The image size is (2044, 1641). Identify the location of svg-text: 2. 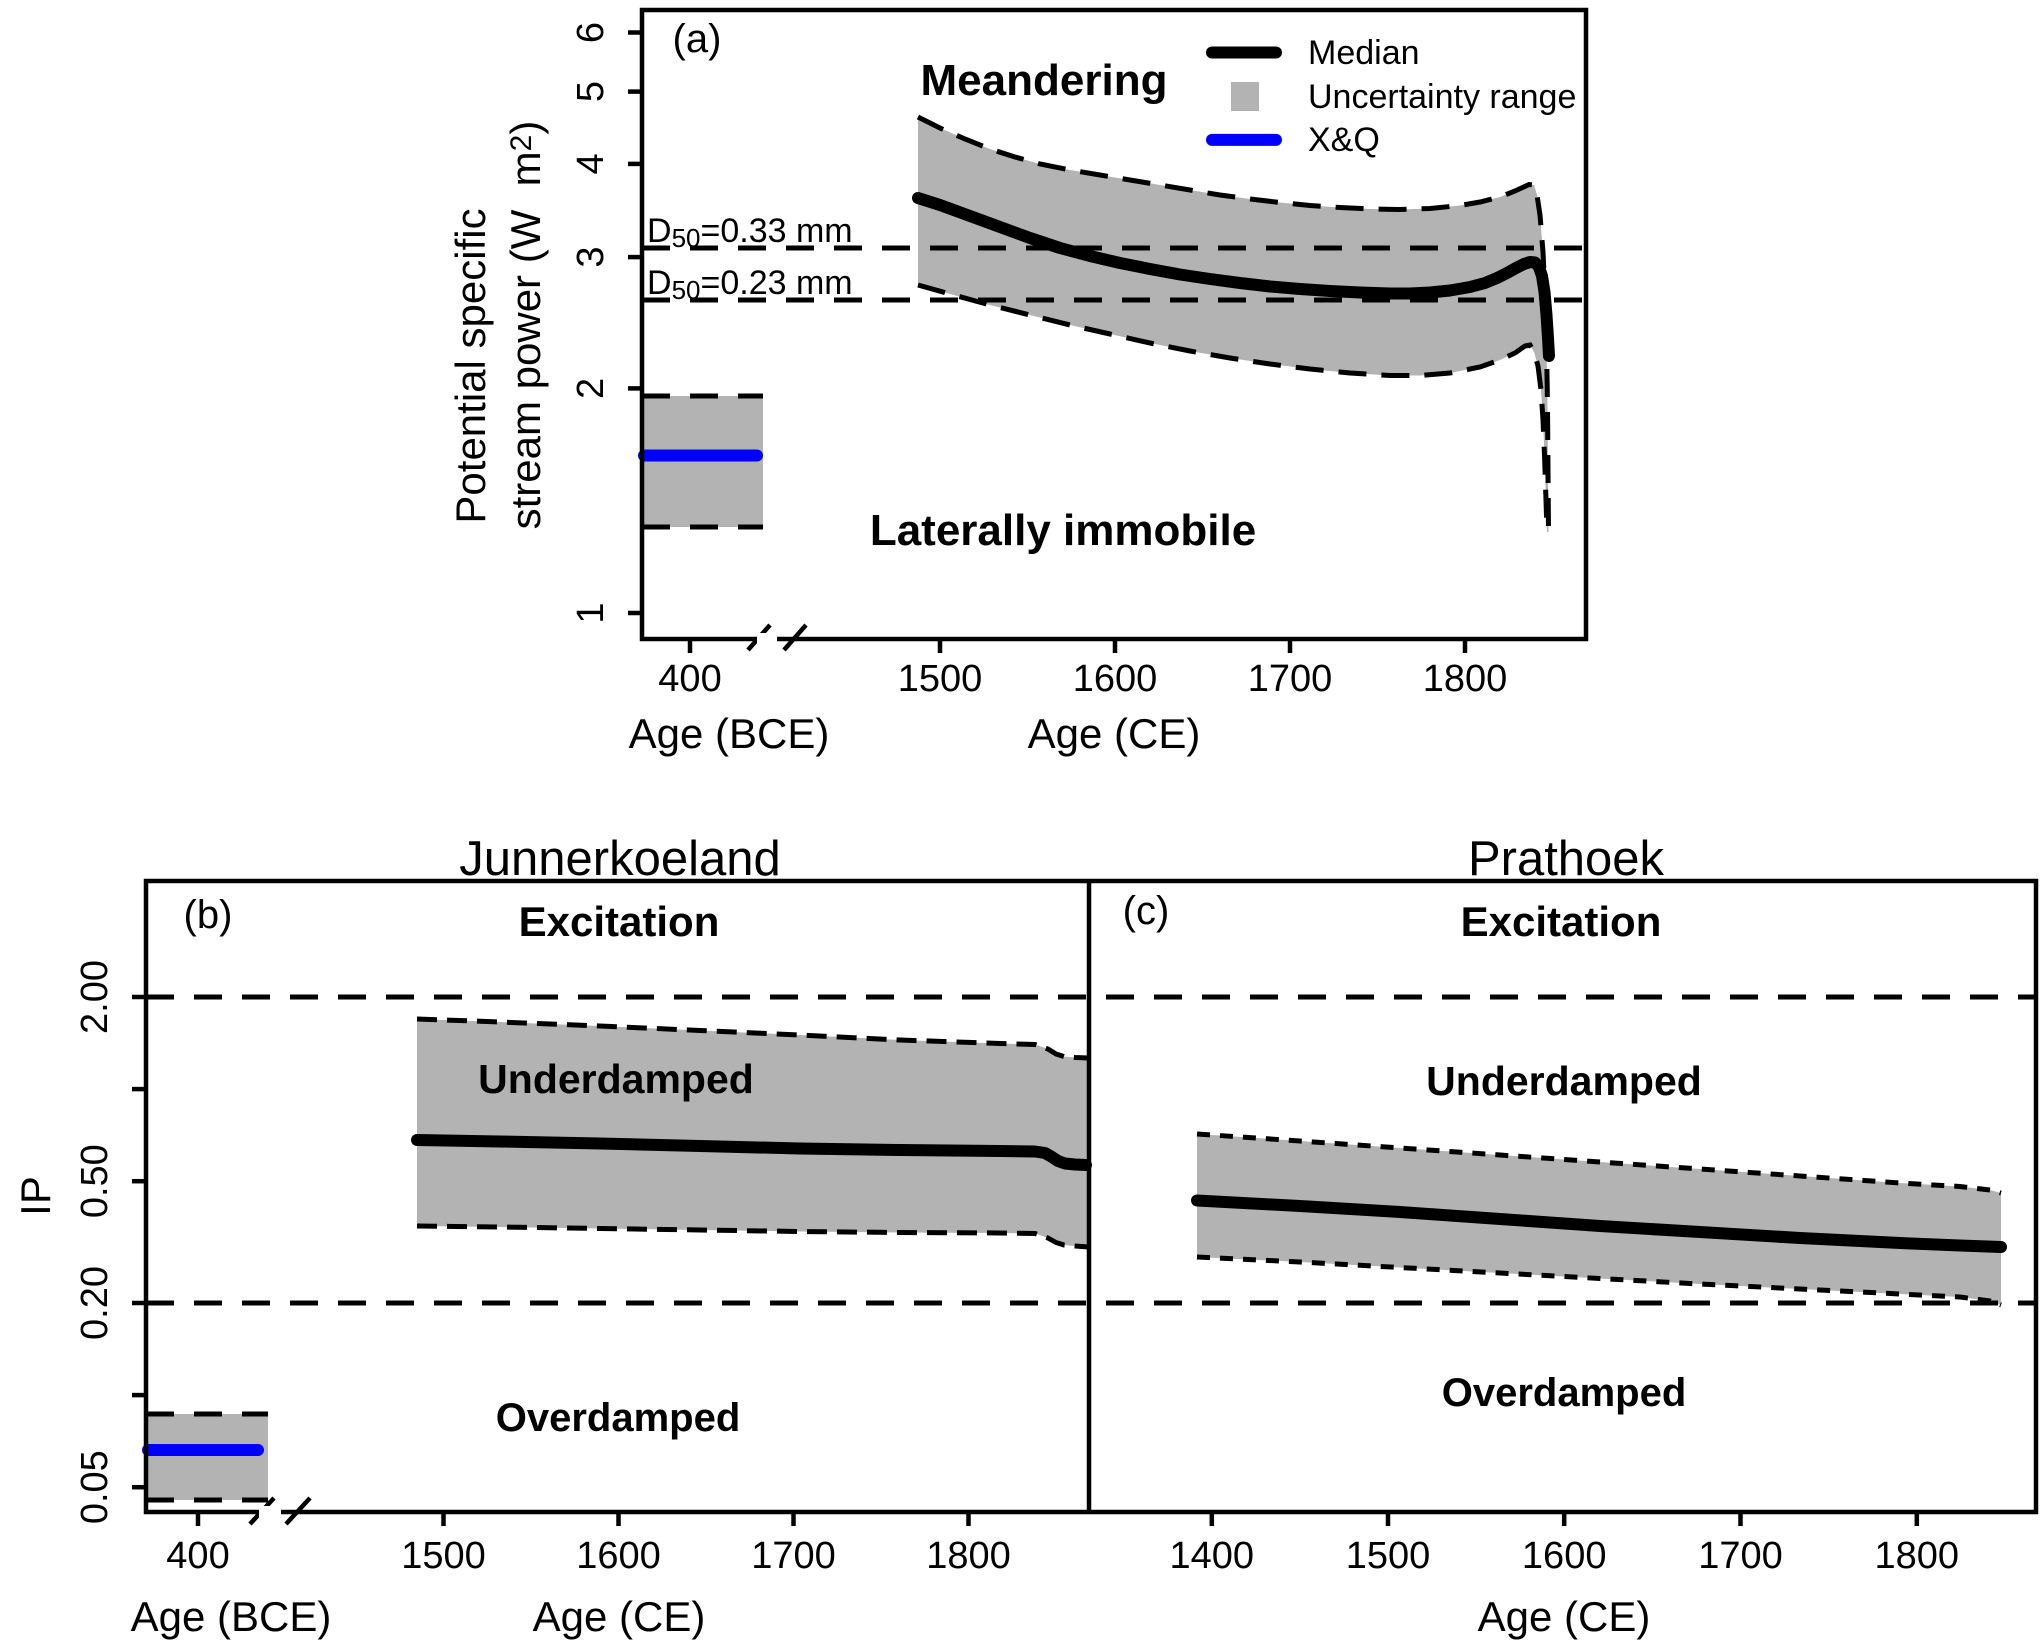
(591, 388).